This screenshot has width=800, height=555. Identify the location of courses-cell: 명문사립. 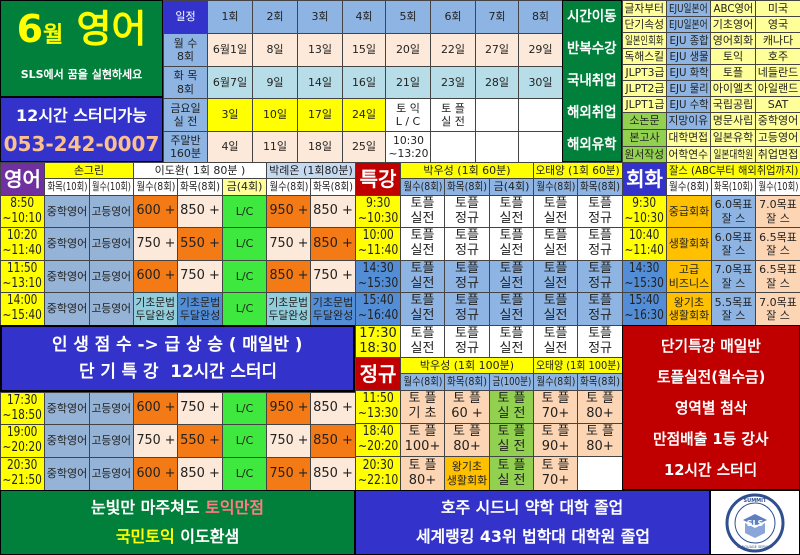
(733, 121).